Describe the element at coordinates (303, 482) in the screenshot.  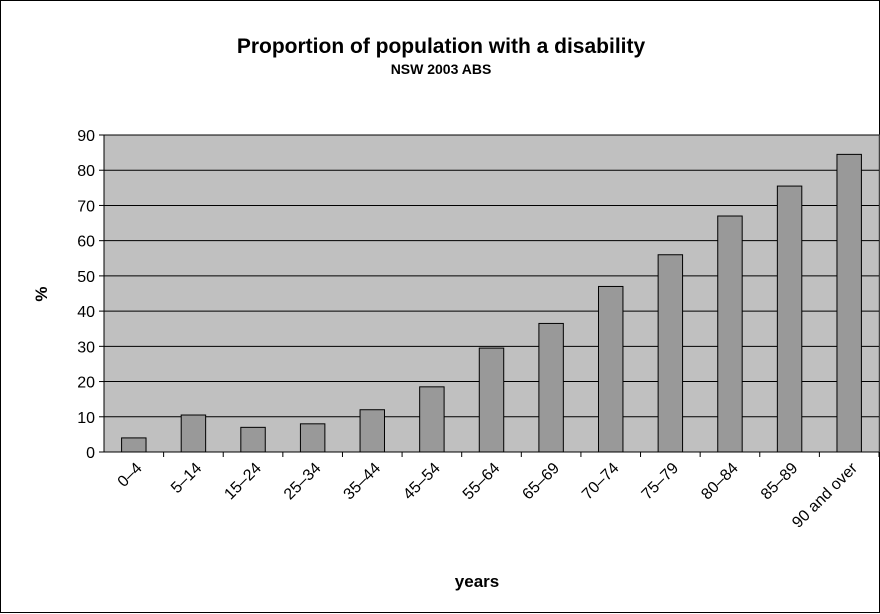
I see `x-tick-label: 25–34` at that location.